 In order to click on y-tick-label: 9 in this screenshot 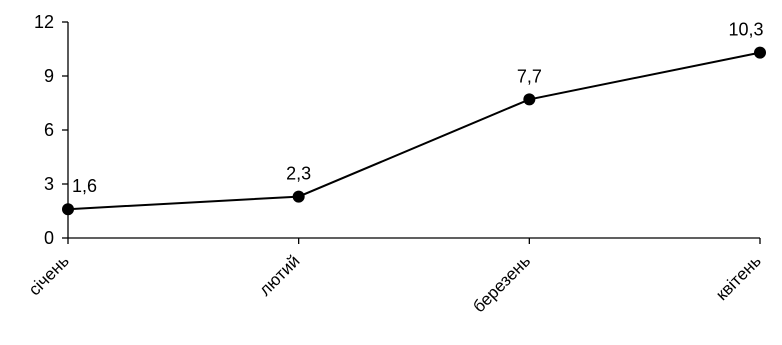, I will do `click(49, 76)`.